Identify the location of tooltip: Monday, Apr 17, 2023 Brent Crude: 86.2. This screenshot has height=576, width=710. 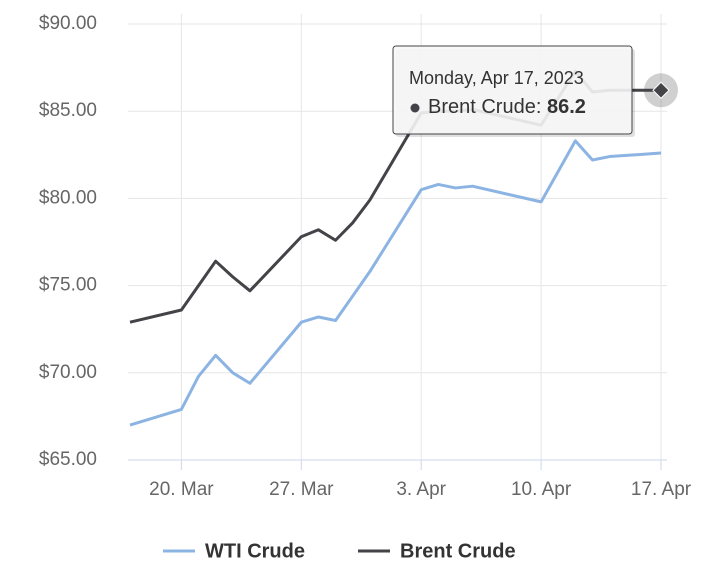
(535, 91).